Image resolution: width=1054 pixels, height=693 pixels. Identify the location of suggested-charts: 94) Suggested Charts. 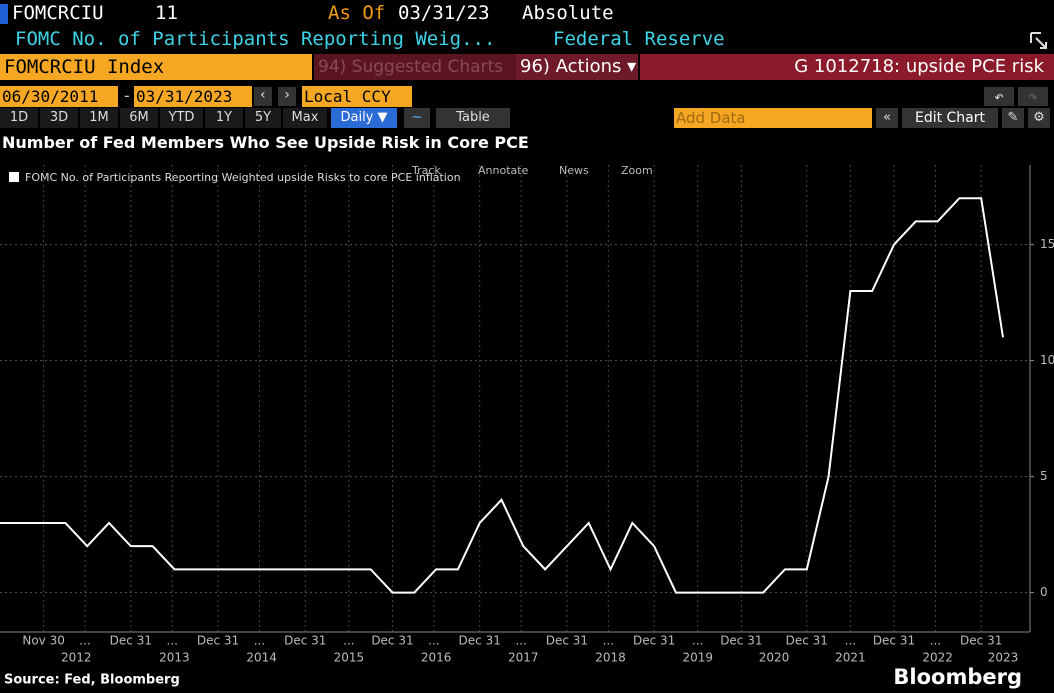
(415, 67).